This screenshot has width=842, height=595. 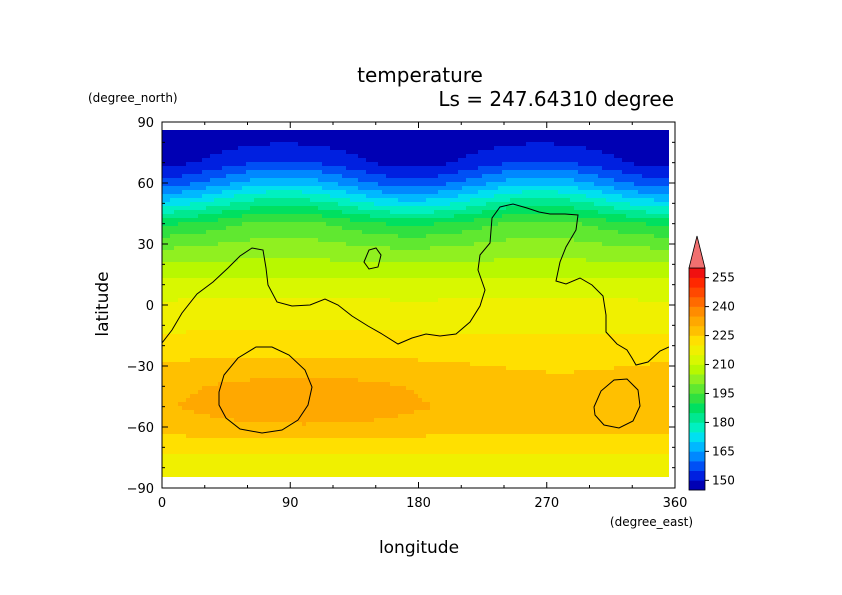 What do you see at coordinates (556, 99) in the screenshot?
I see `chart-subtitle: Ls = 247.64310 degree` at bounding box center [556, 99].